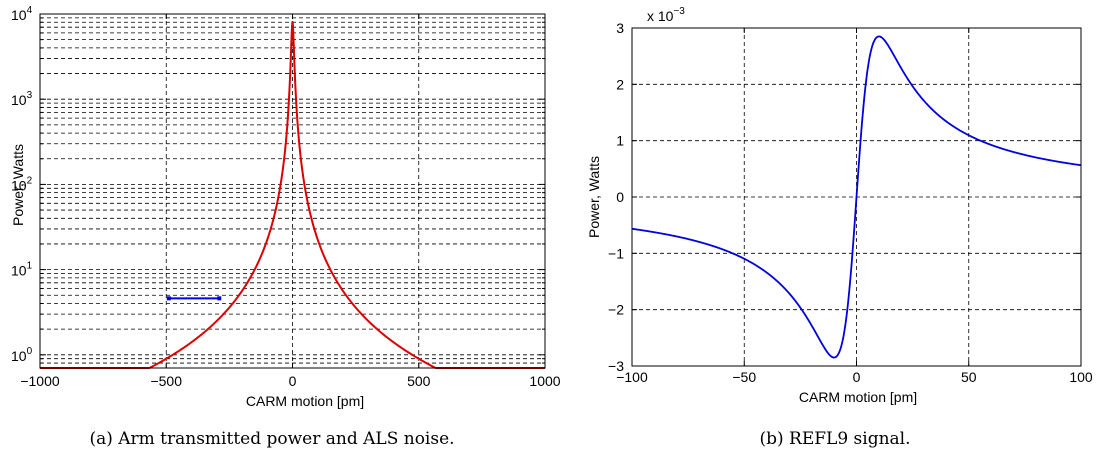 This screenshot has height=456, width=1102. I want to click on chart-a-y-axis-label: Power, Watts, so click(18, 185).